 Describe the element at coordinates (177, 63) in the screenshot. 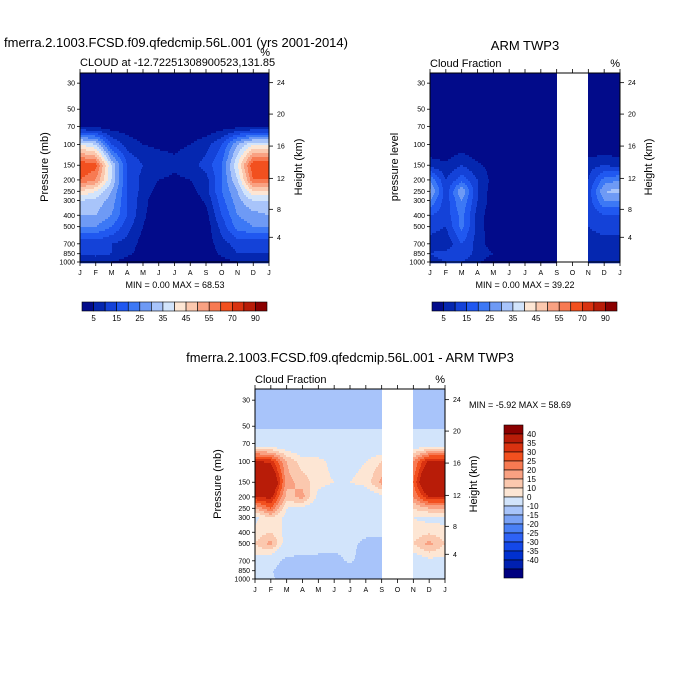

I see `plot1-subtitle: CLOUD at -12.72251308900523,131.85` at that location.